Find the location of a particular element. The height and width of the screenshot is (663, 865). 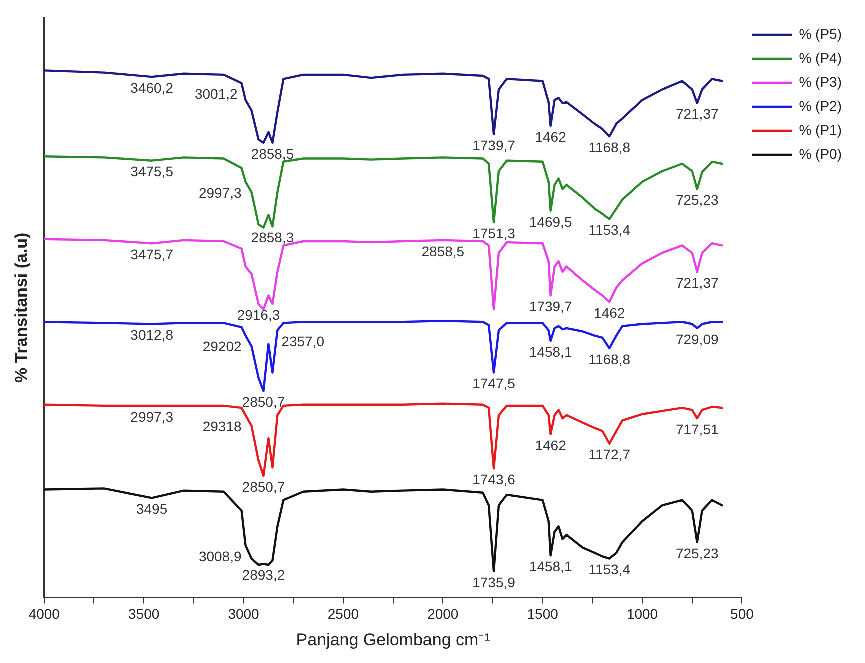

annotation: 1172,7 is located at coordinates (609, 454).